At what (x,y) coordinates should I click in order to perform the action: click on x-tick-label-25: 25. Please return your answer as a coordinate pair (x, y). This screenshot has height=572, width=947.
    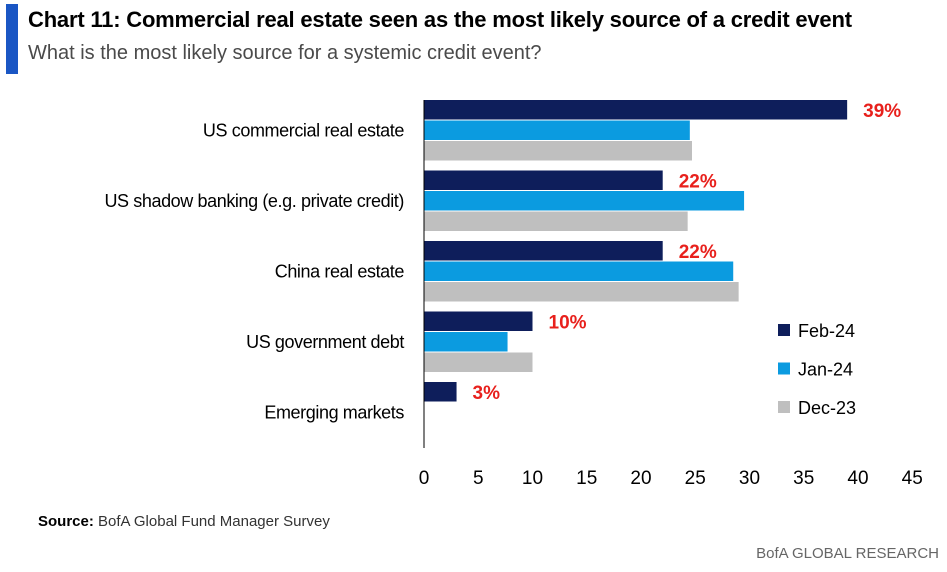
    Looking at the image, I should click on (695, 478).